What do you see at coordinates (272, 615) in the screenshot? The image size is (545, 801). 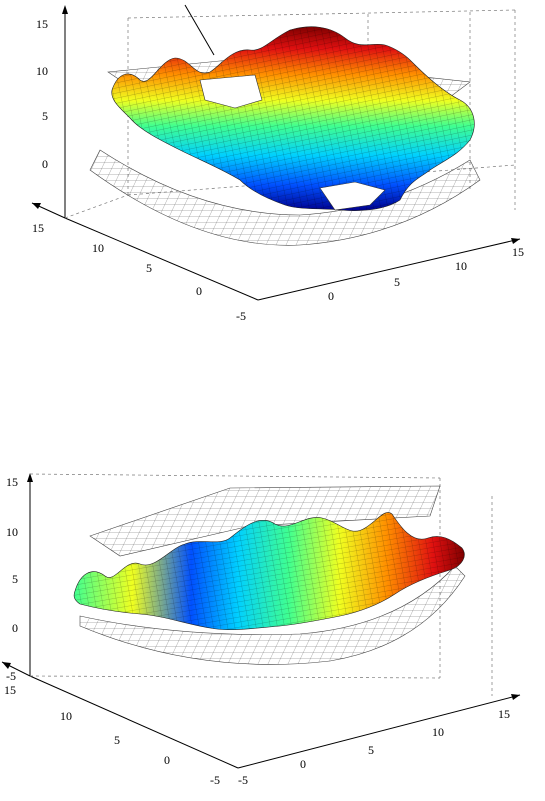 I see `wireframe-bowl-bottom` at bounding box center [272, 615].